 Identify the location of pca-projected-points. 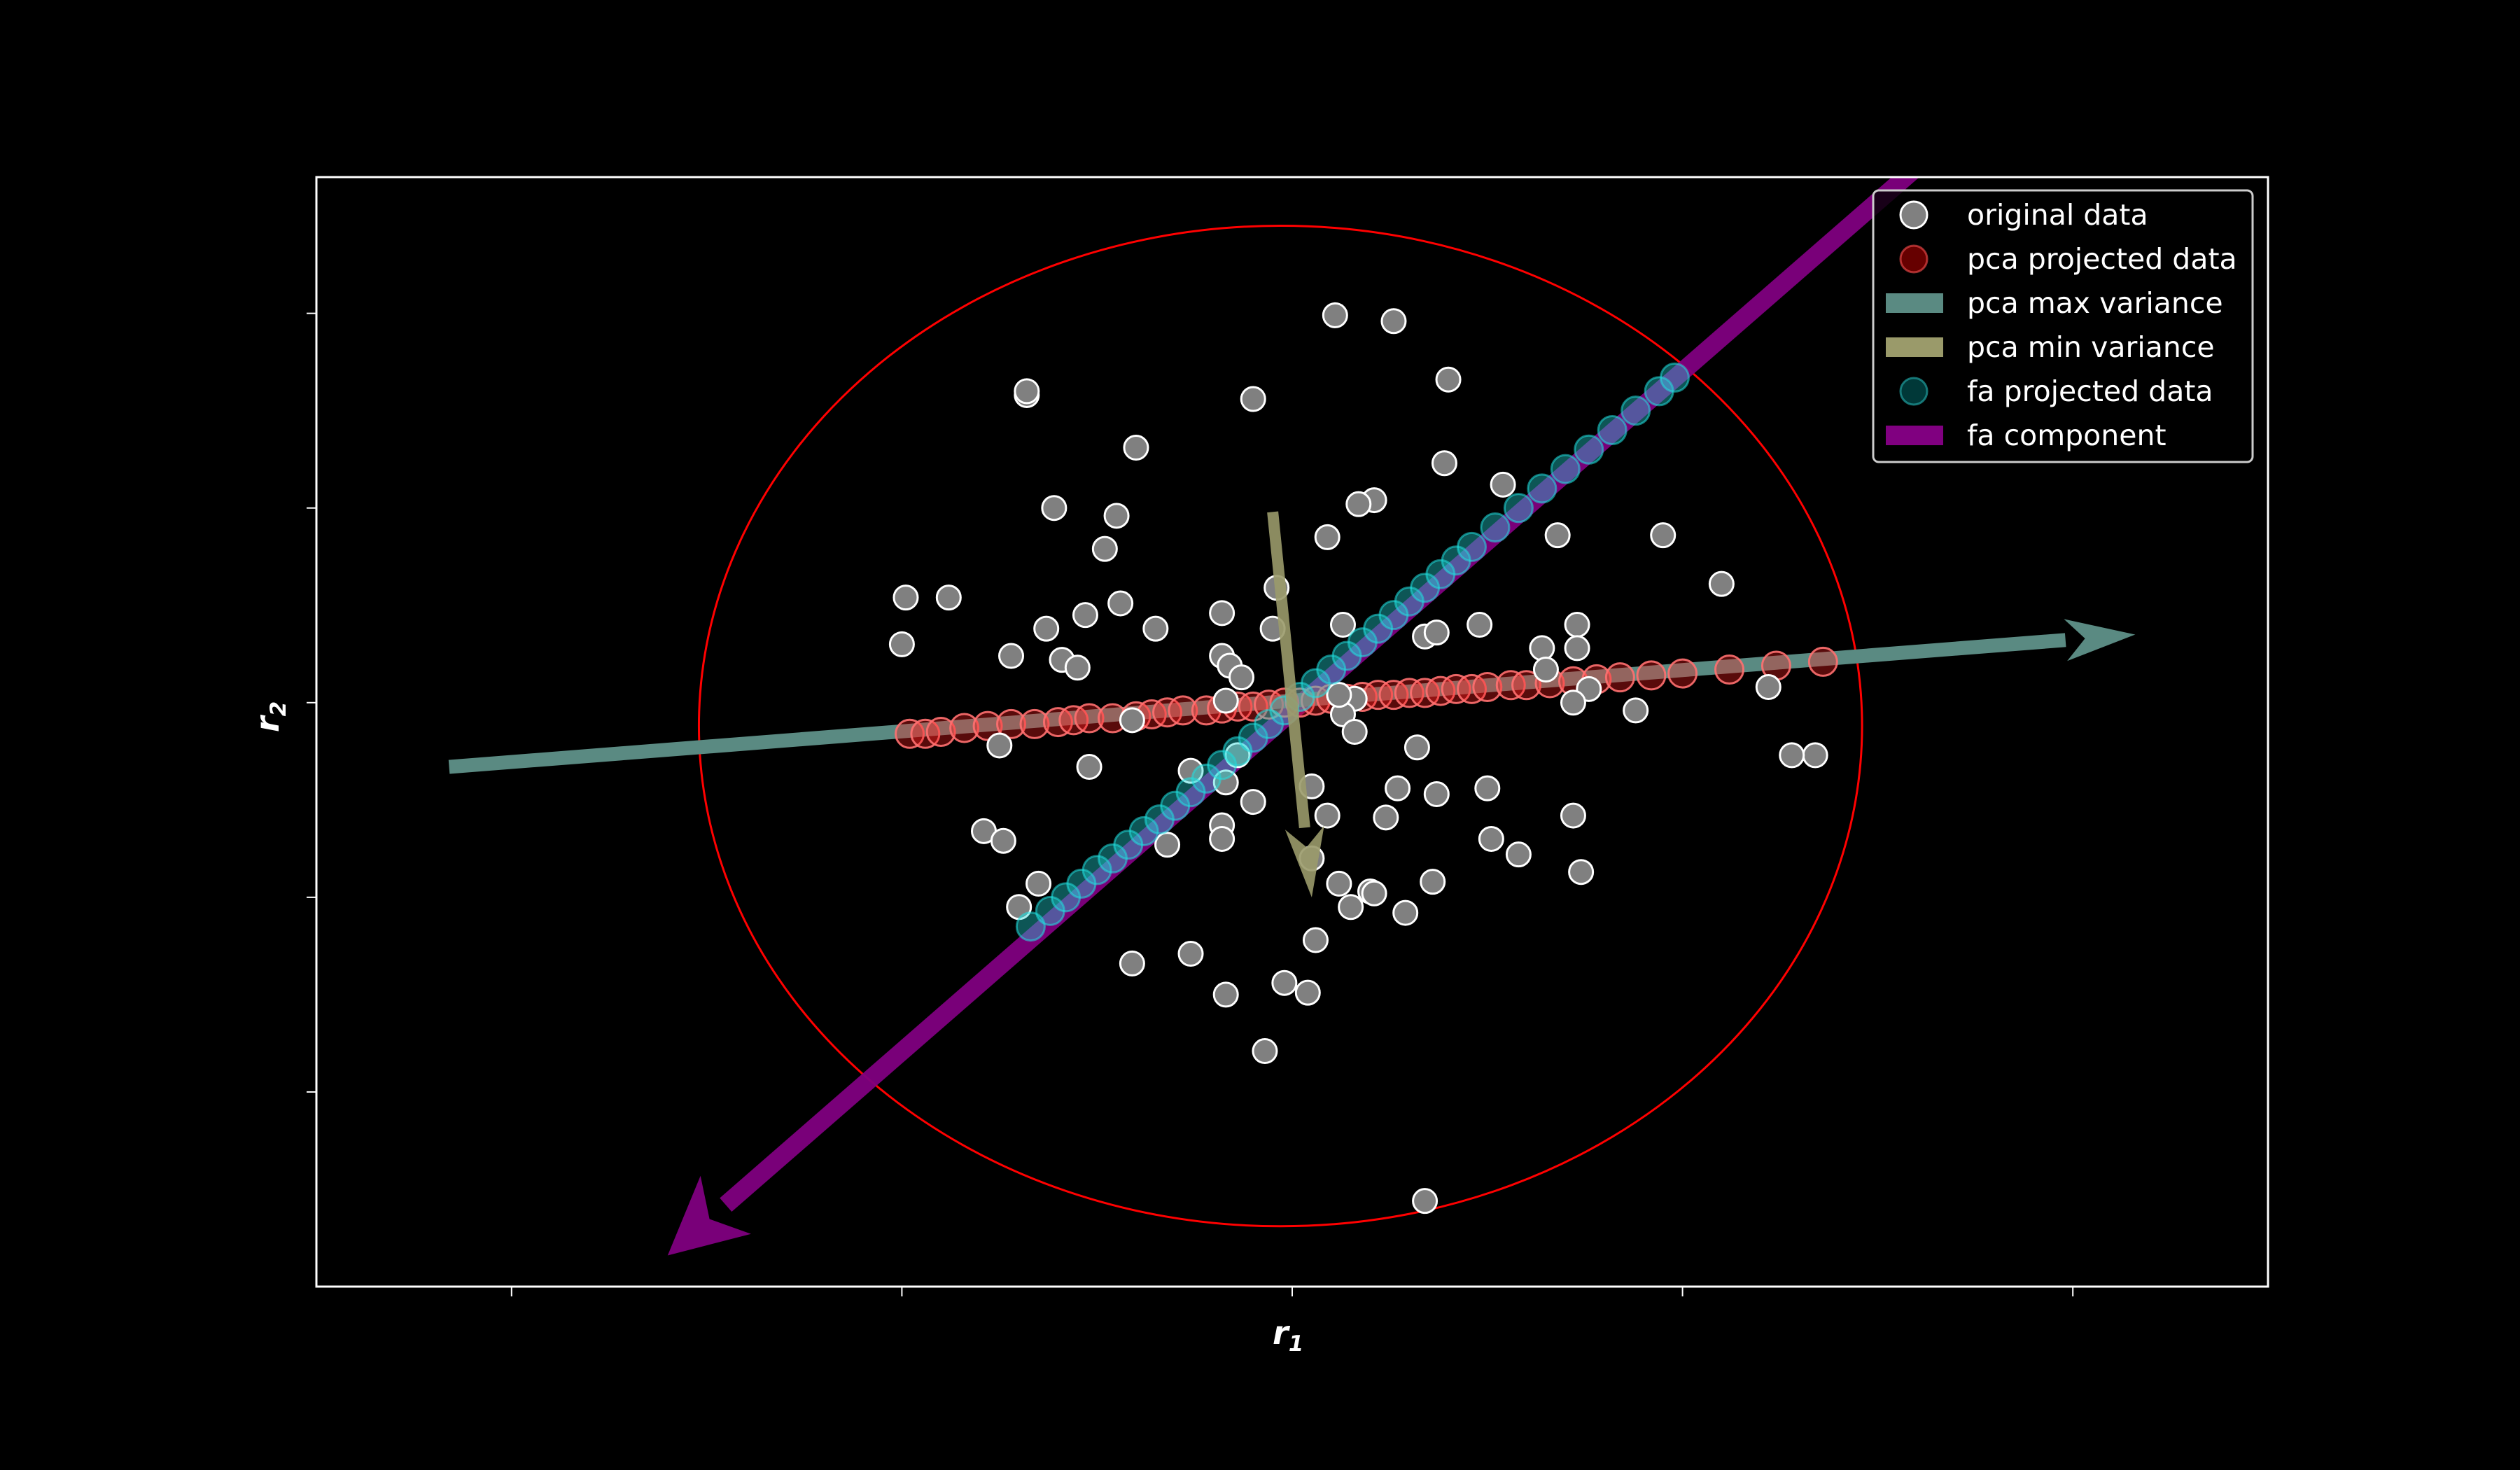
(1366, 697).